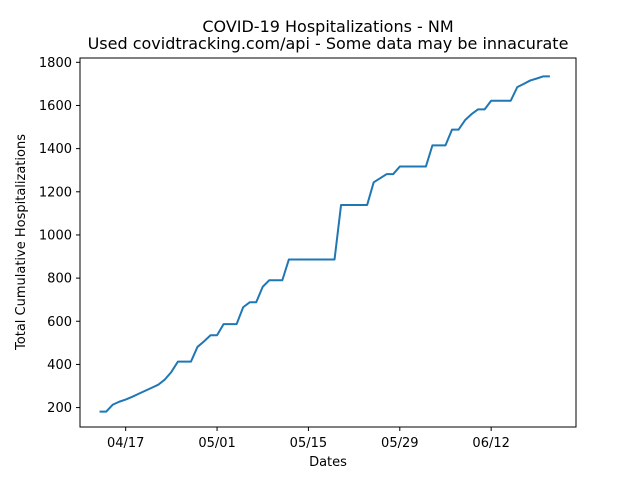 Image resolution: width=640 pixels, height=480 pixels. Describe the element at coordinates (216, 443) in the screenshot. I see `x-tick-label: 05/01` at that location.